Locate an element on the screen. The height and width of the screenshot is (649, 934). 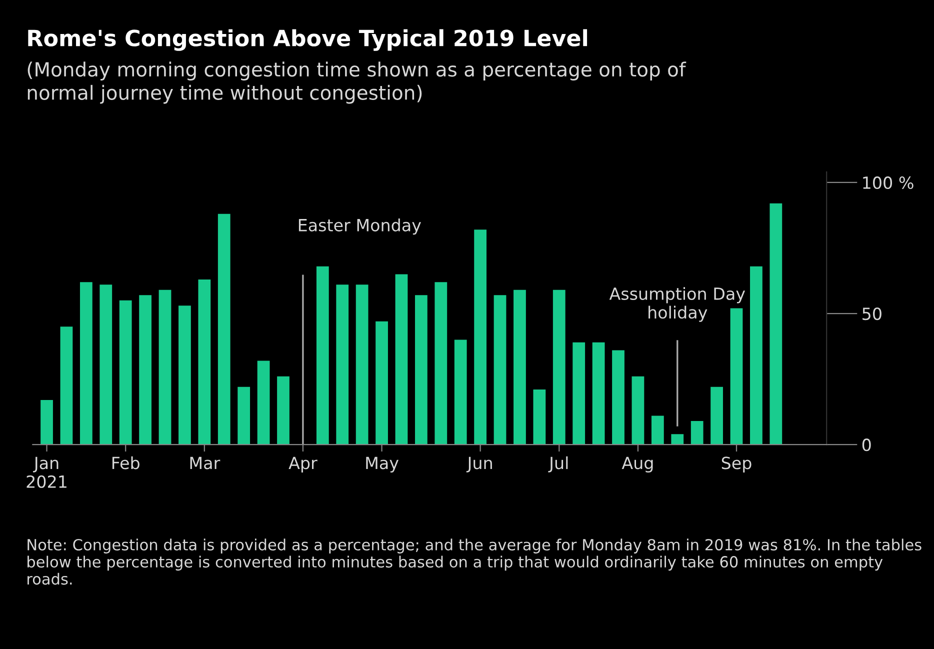
ref-line-label: Assumption Day holiday is located at coordinates (677, 304).